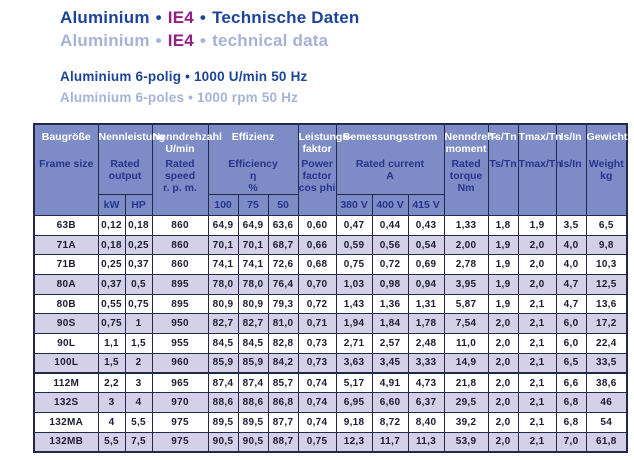  I want to click on value-cell: 8,72, so click(390, 422).